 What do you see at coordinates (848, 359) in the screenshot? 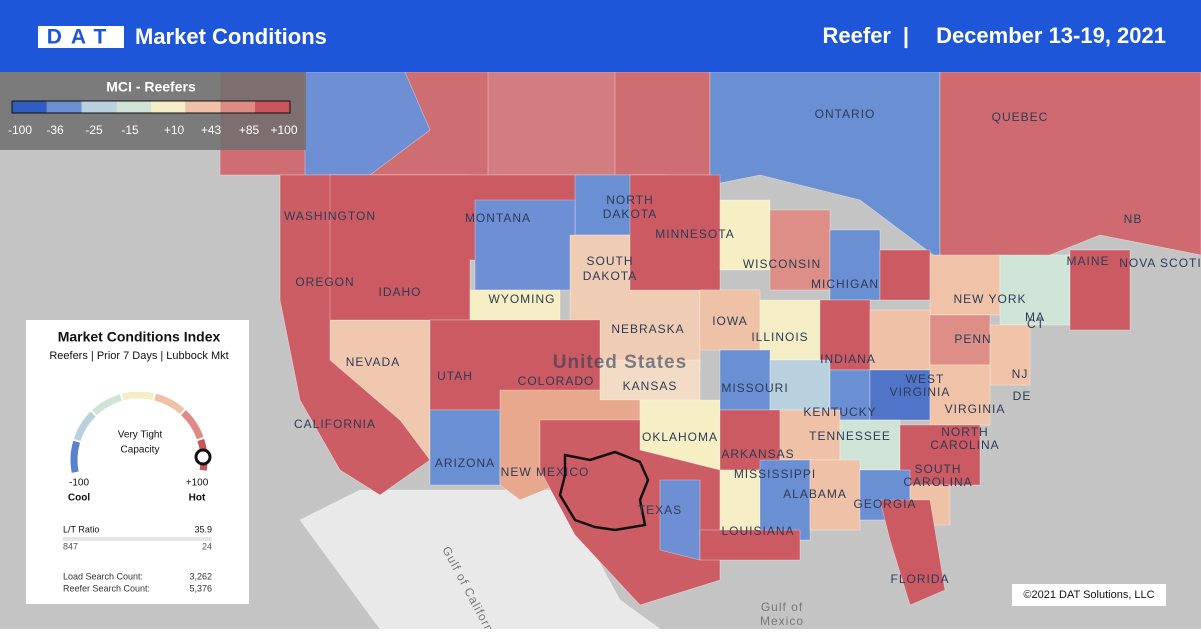
I see `map-label: INDIANA` at bounding box center [848, 359].